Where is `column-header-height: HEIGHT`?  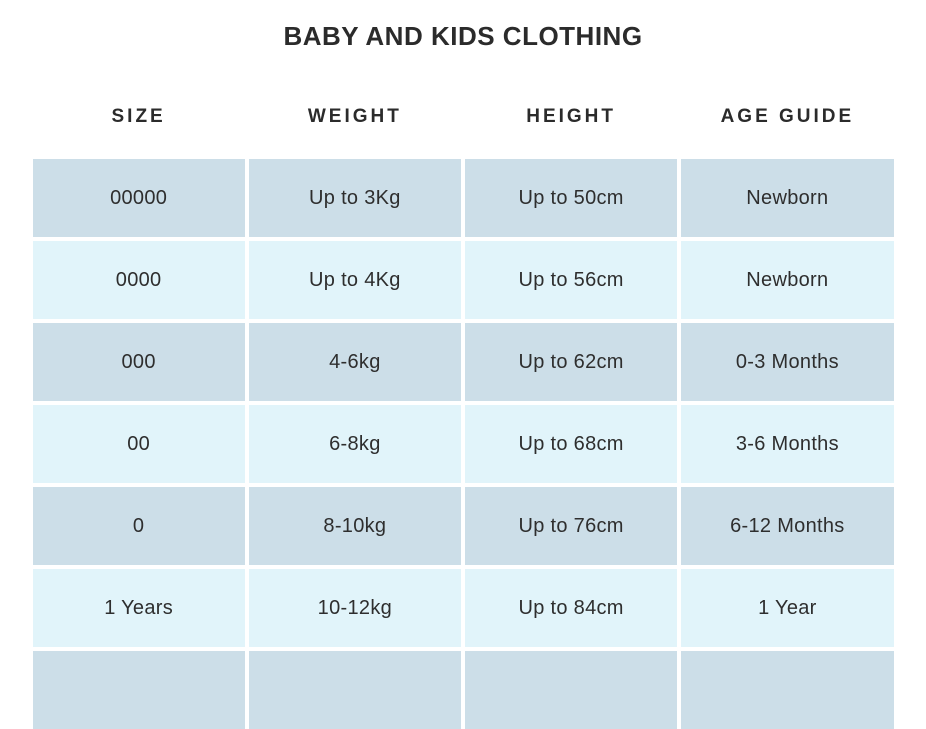
column-header-height: HEIGHT is located at coordinates (571, 116).